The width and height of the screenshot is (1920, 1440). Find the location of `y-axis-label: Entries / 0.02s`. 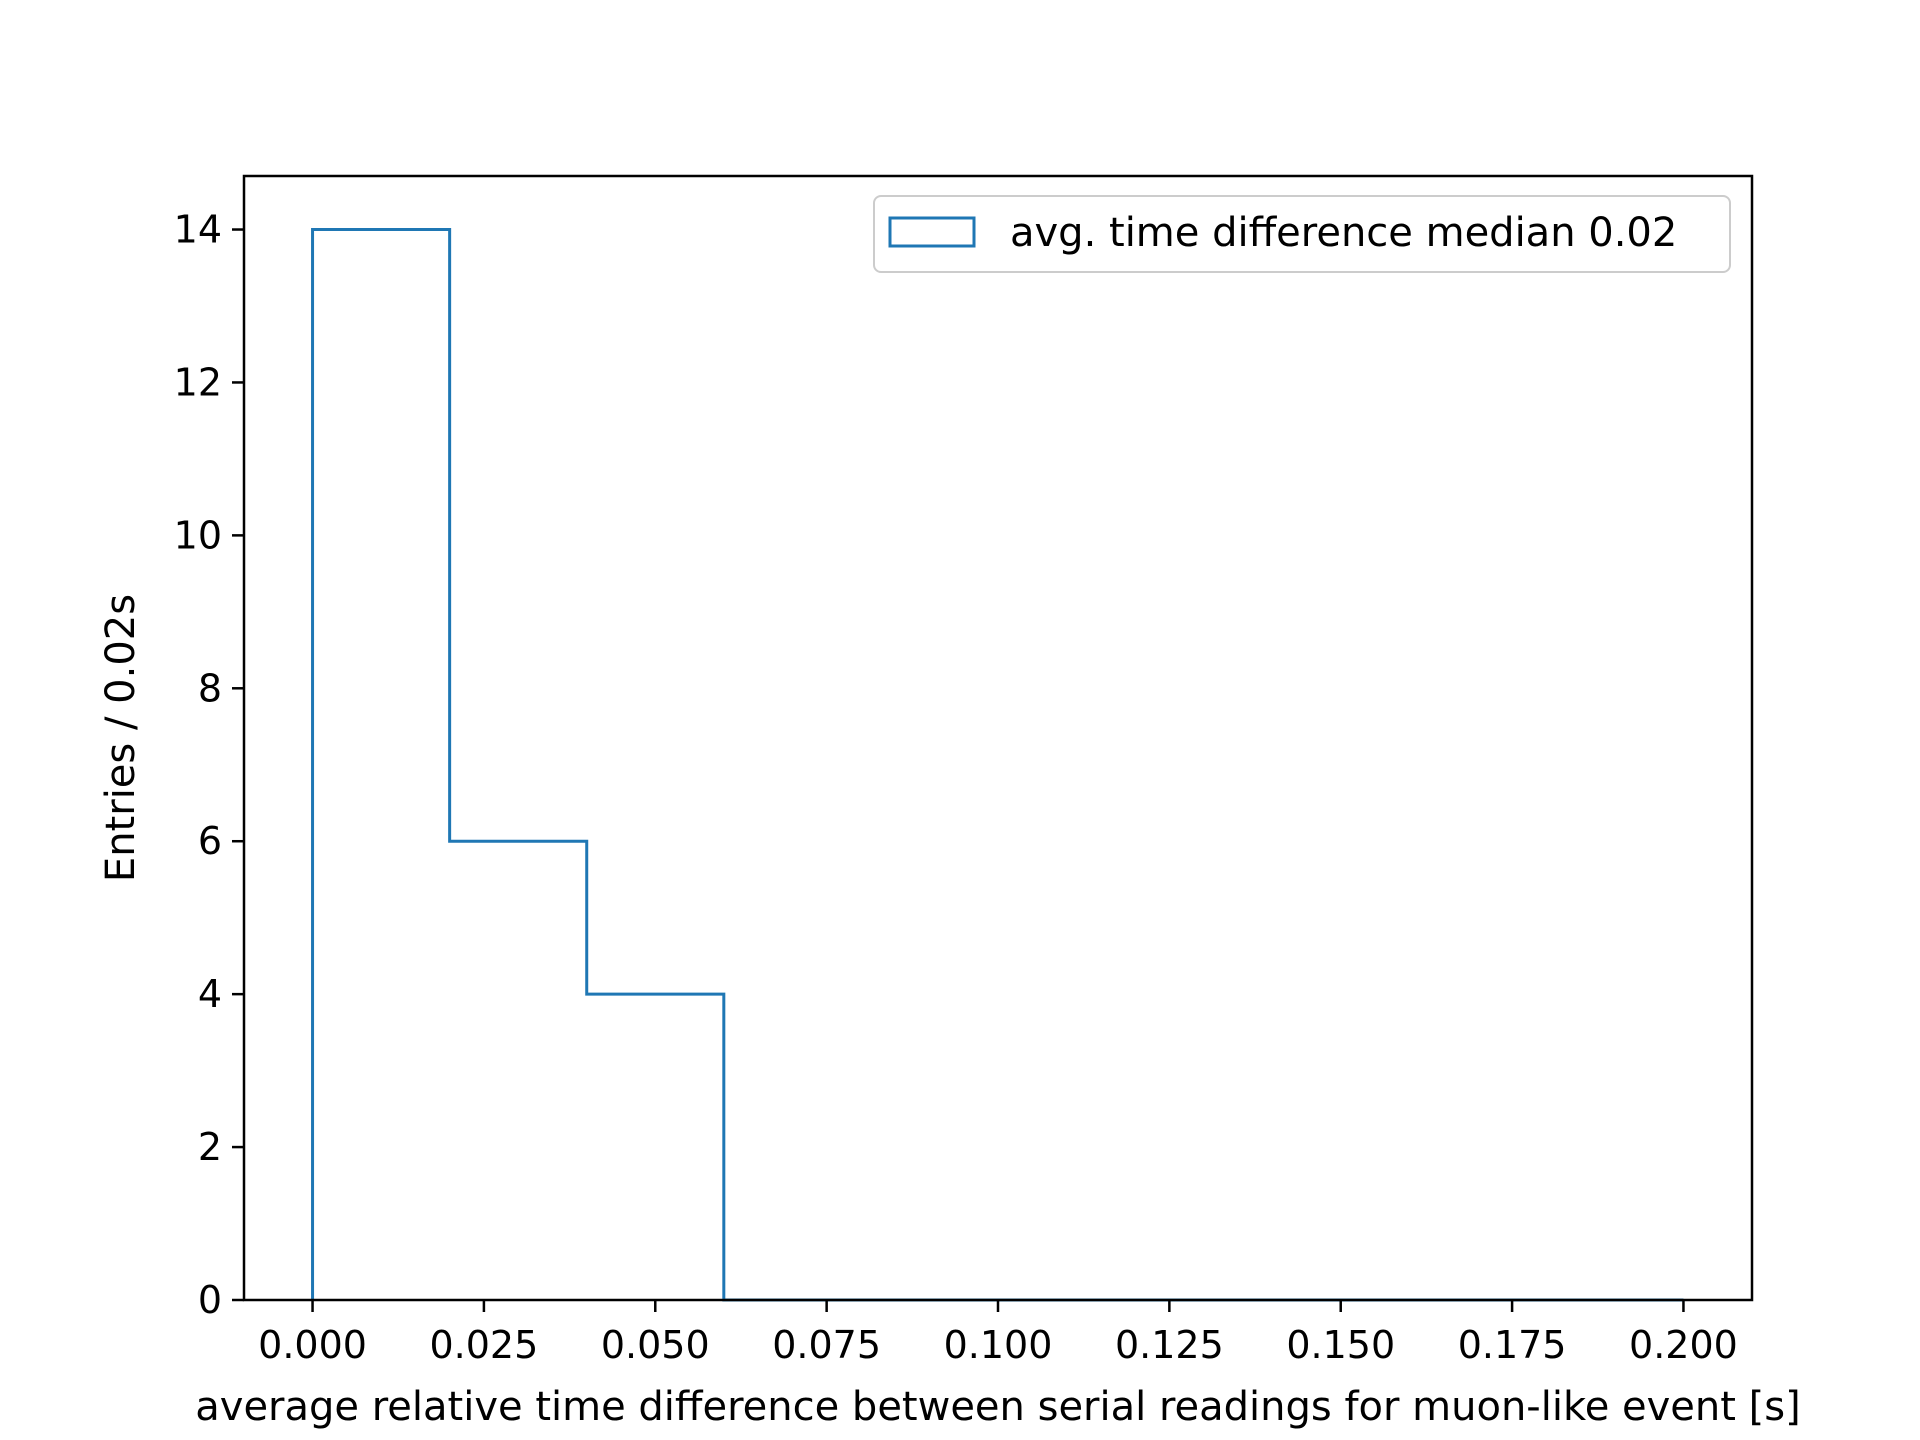

y-axis-label: Entries / 0.02s is located at coordinates (121, 738).